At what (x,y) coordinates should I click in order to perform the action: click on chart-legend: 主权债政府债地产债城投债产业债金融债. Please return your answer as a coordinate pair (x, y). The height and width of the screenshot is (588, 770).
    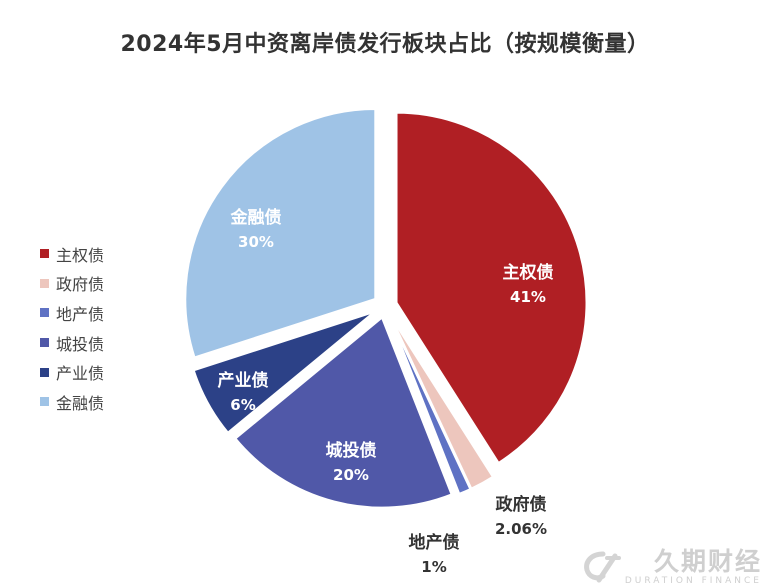
    Looking at the image, I should click on (72, 328).